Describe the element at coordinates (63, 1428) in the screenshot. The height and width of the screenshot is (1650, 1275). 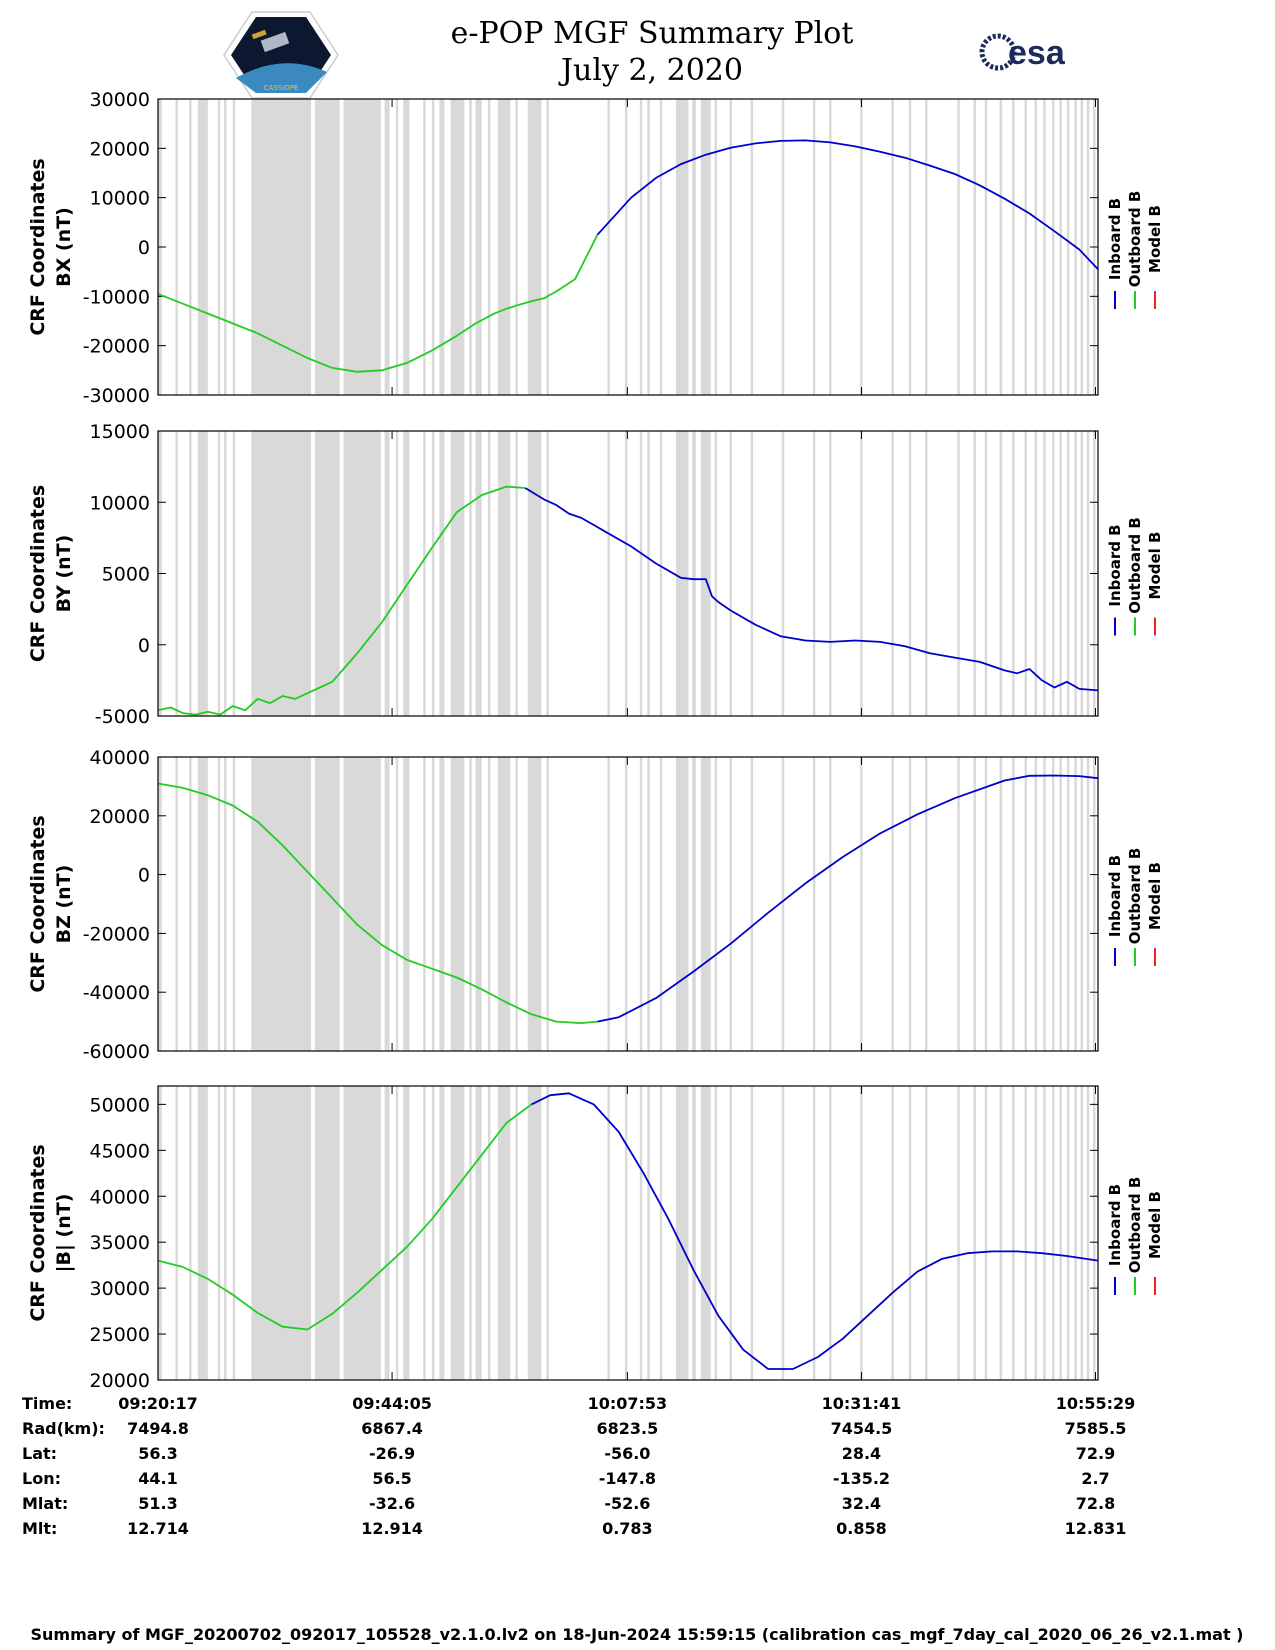
I see `table-row-label: Rad(km):` at that location.